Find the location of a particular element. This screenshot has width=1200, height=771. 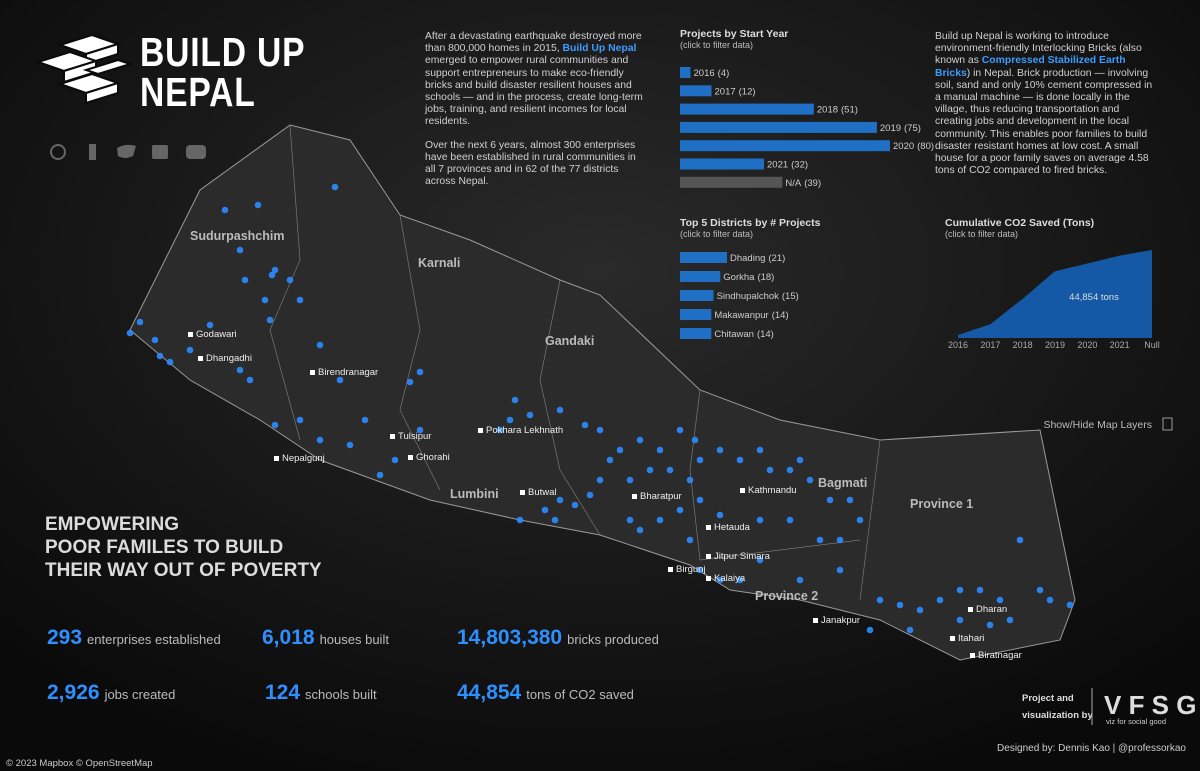

social-icons is located at coordinates (128, 152).